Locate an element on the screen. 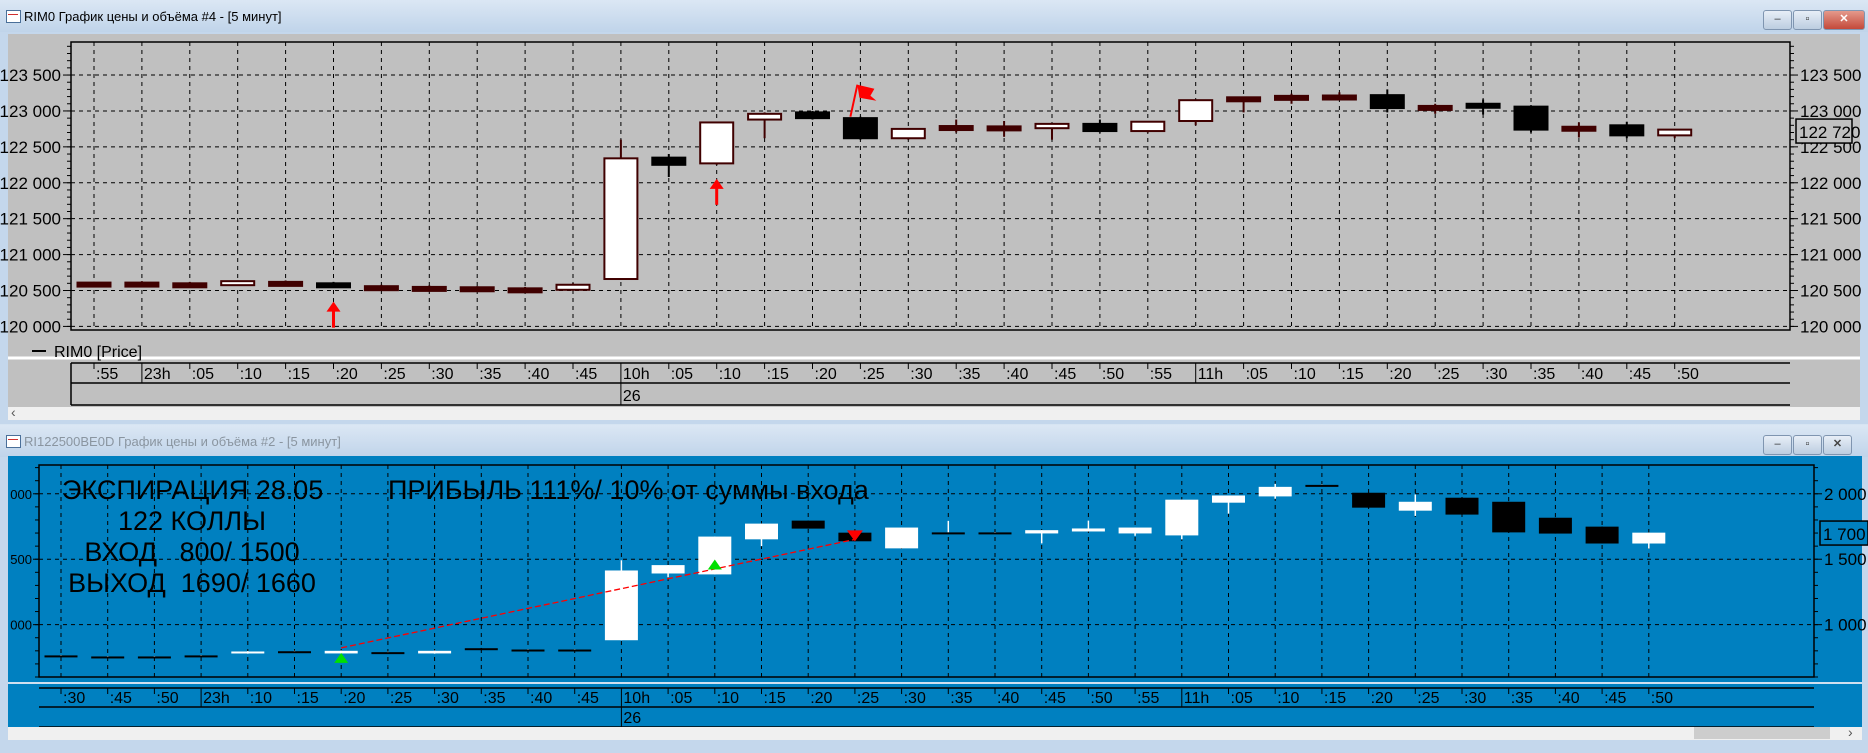  current-price-label: 1 700 is located at coordinates (1844, 534).